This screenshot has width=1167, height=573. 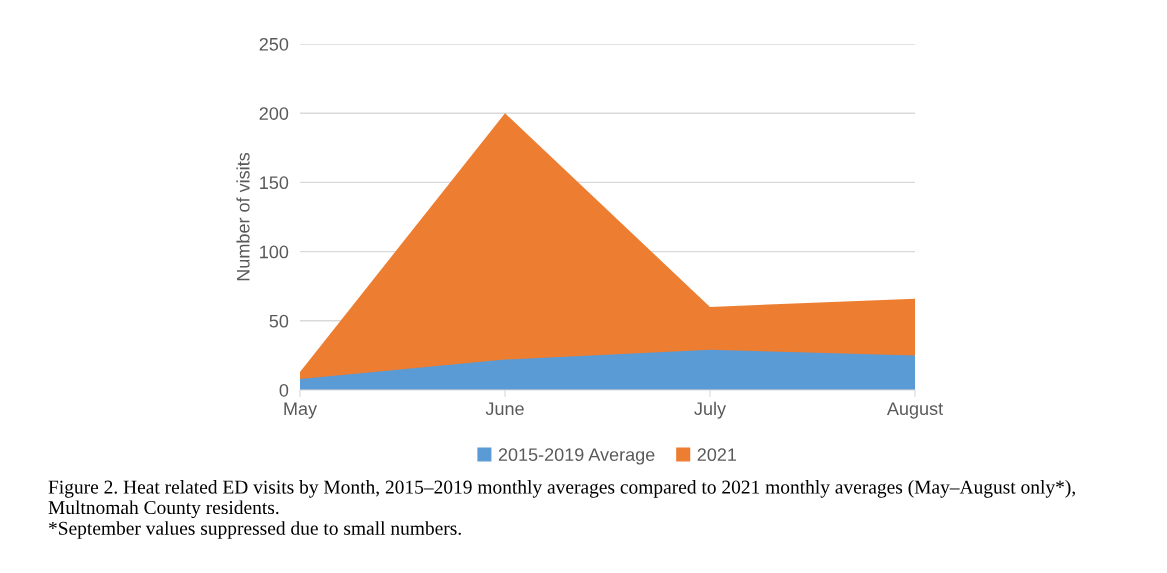 What do you see at coordinates (274, 113) in the screenshot?
I see `y-tick-label: 200` at bounding box center [274, 113].